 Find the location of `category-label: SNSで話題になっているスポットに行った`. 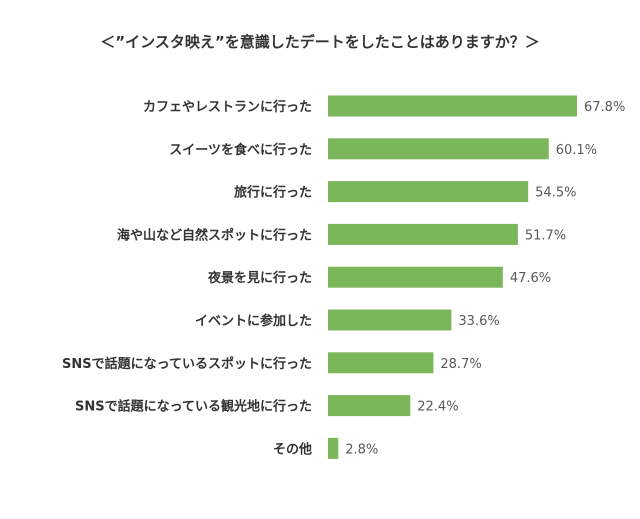

category-label: SNSで話題になっているスポットに行った is located at coordinates (187, 364).